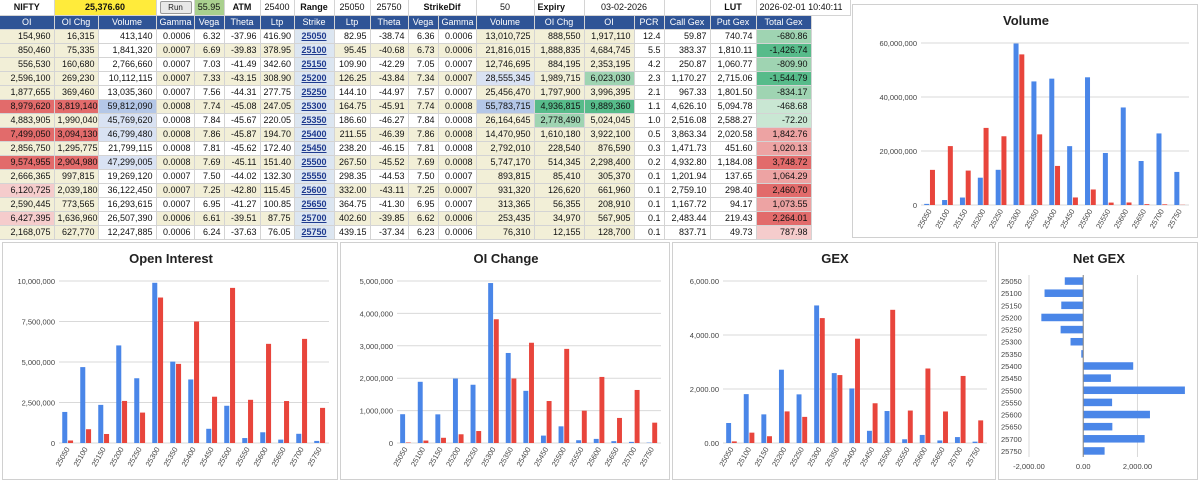 This screenshot has height=482, width=1200. I want to click on atm-value: 25400, so click(277, 8).